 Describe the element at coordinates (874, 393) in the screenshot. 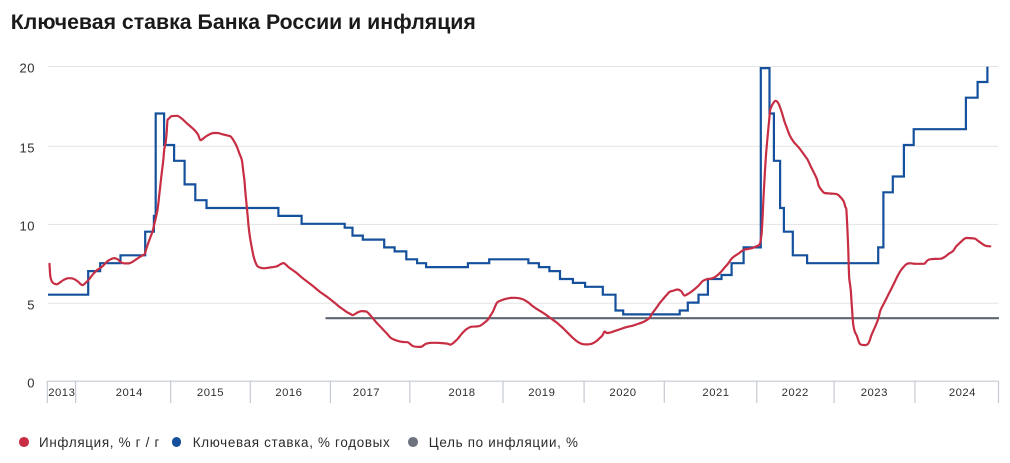

I see `svg-text: 2023` at that location.